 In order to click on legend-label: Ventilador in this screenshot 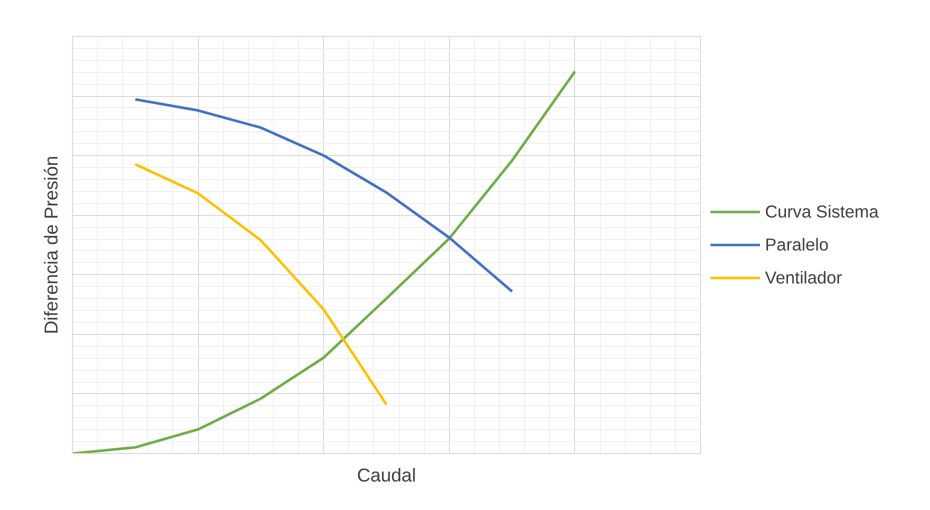, I will do `click(803, 277)`.